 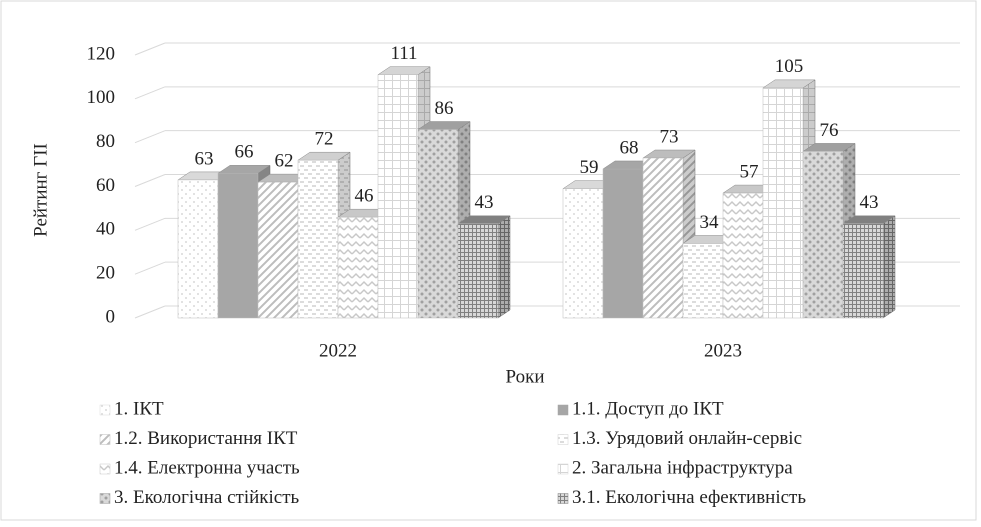 I want to click on value-label: 111, so click(x=403, y=53).